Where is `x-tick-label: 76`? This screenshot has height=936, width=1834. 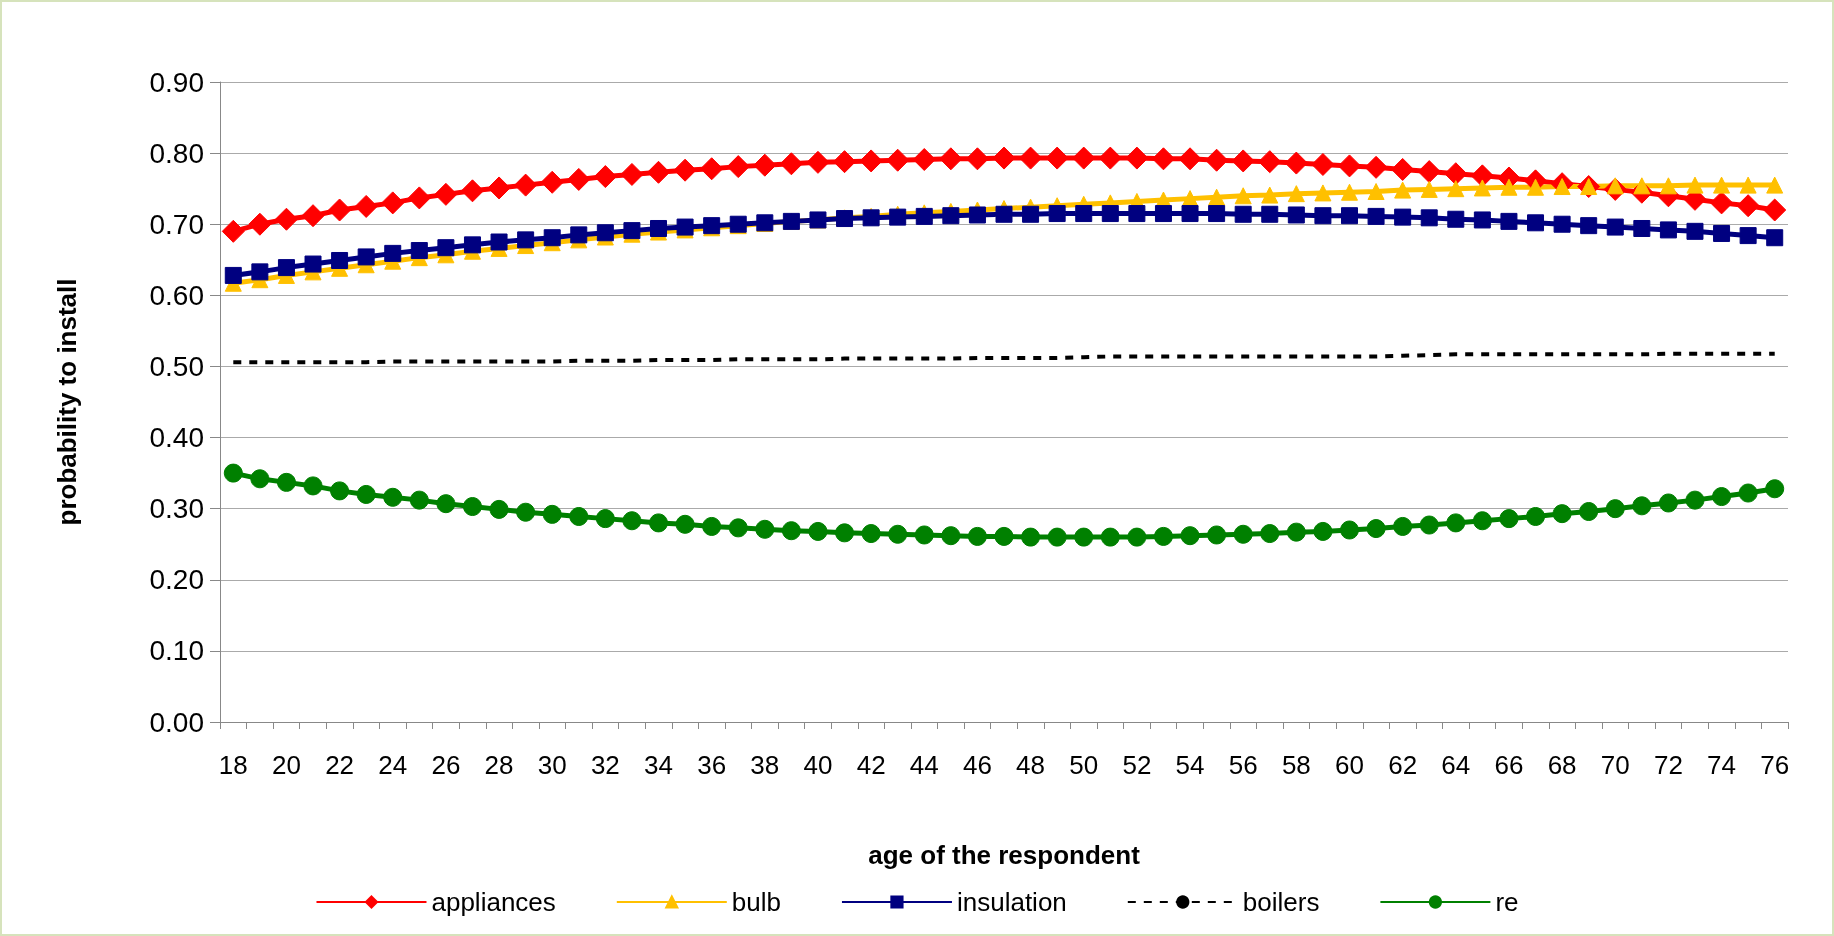
x-tick-label: 76 is located at coordinates (1775, 765).